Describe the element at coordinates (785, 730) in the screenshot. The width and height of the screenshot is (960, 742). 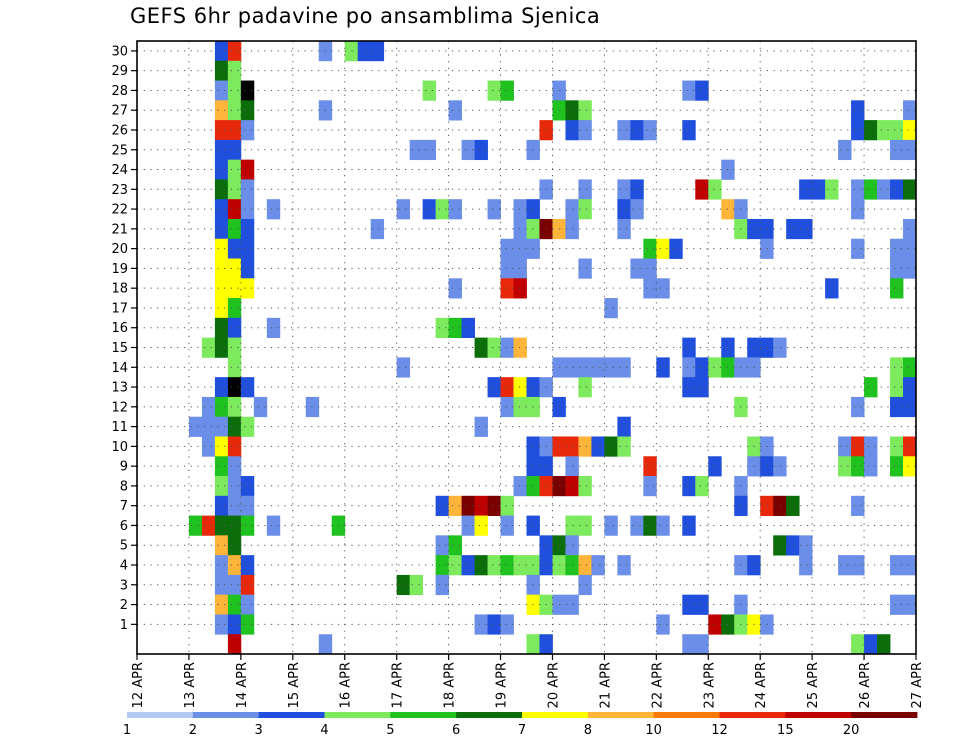
I see `colorbar-label: 15` at that location.